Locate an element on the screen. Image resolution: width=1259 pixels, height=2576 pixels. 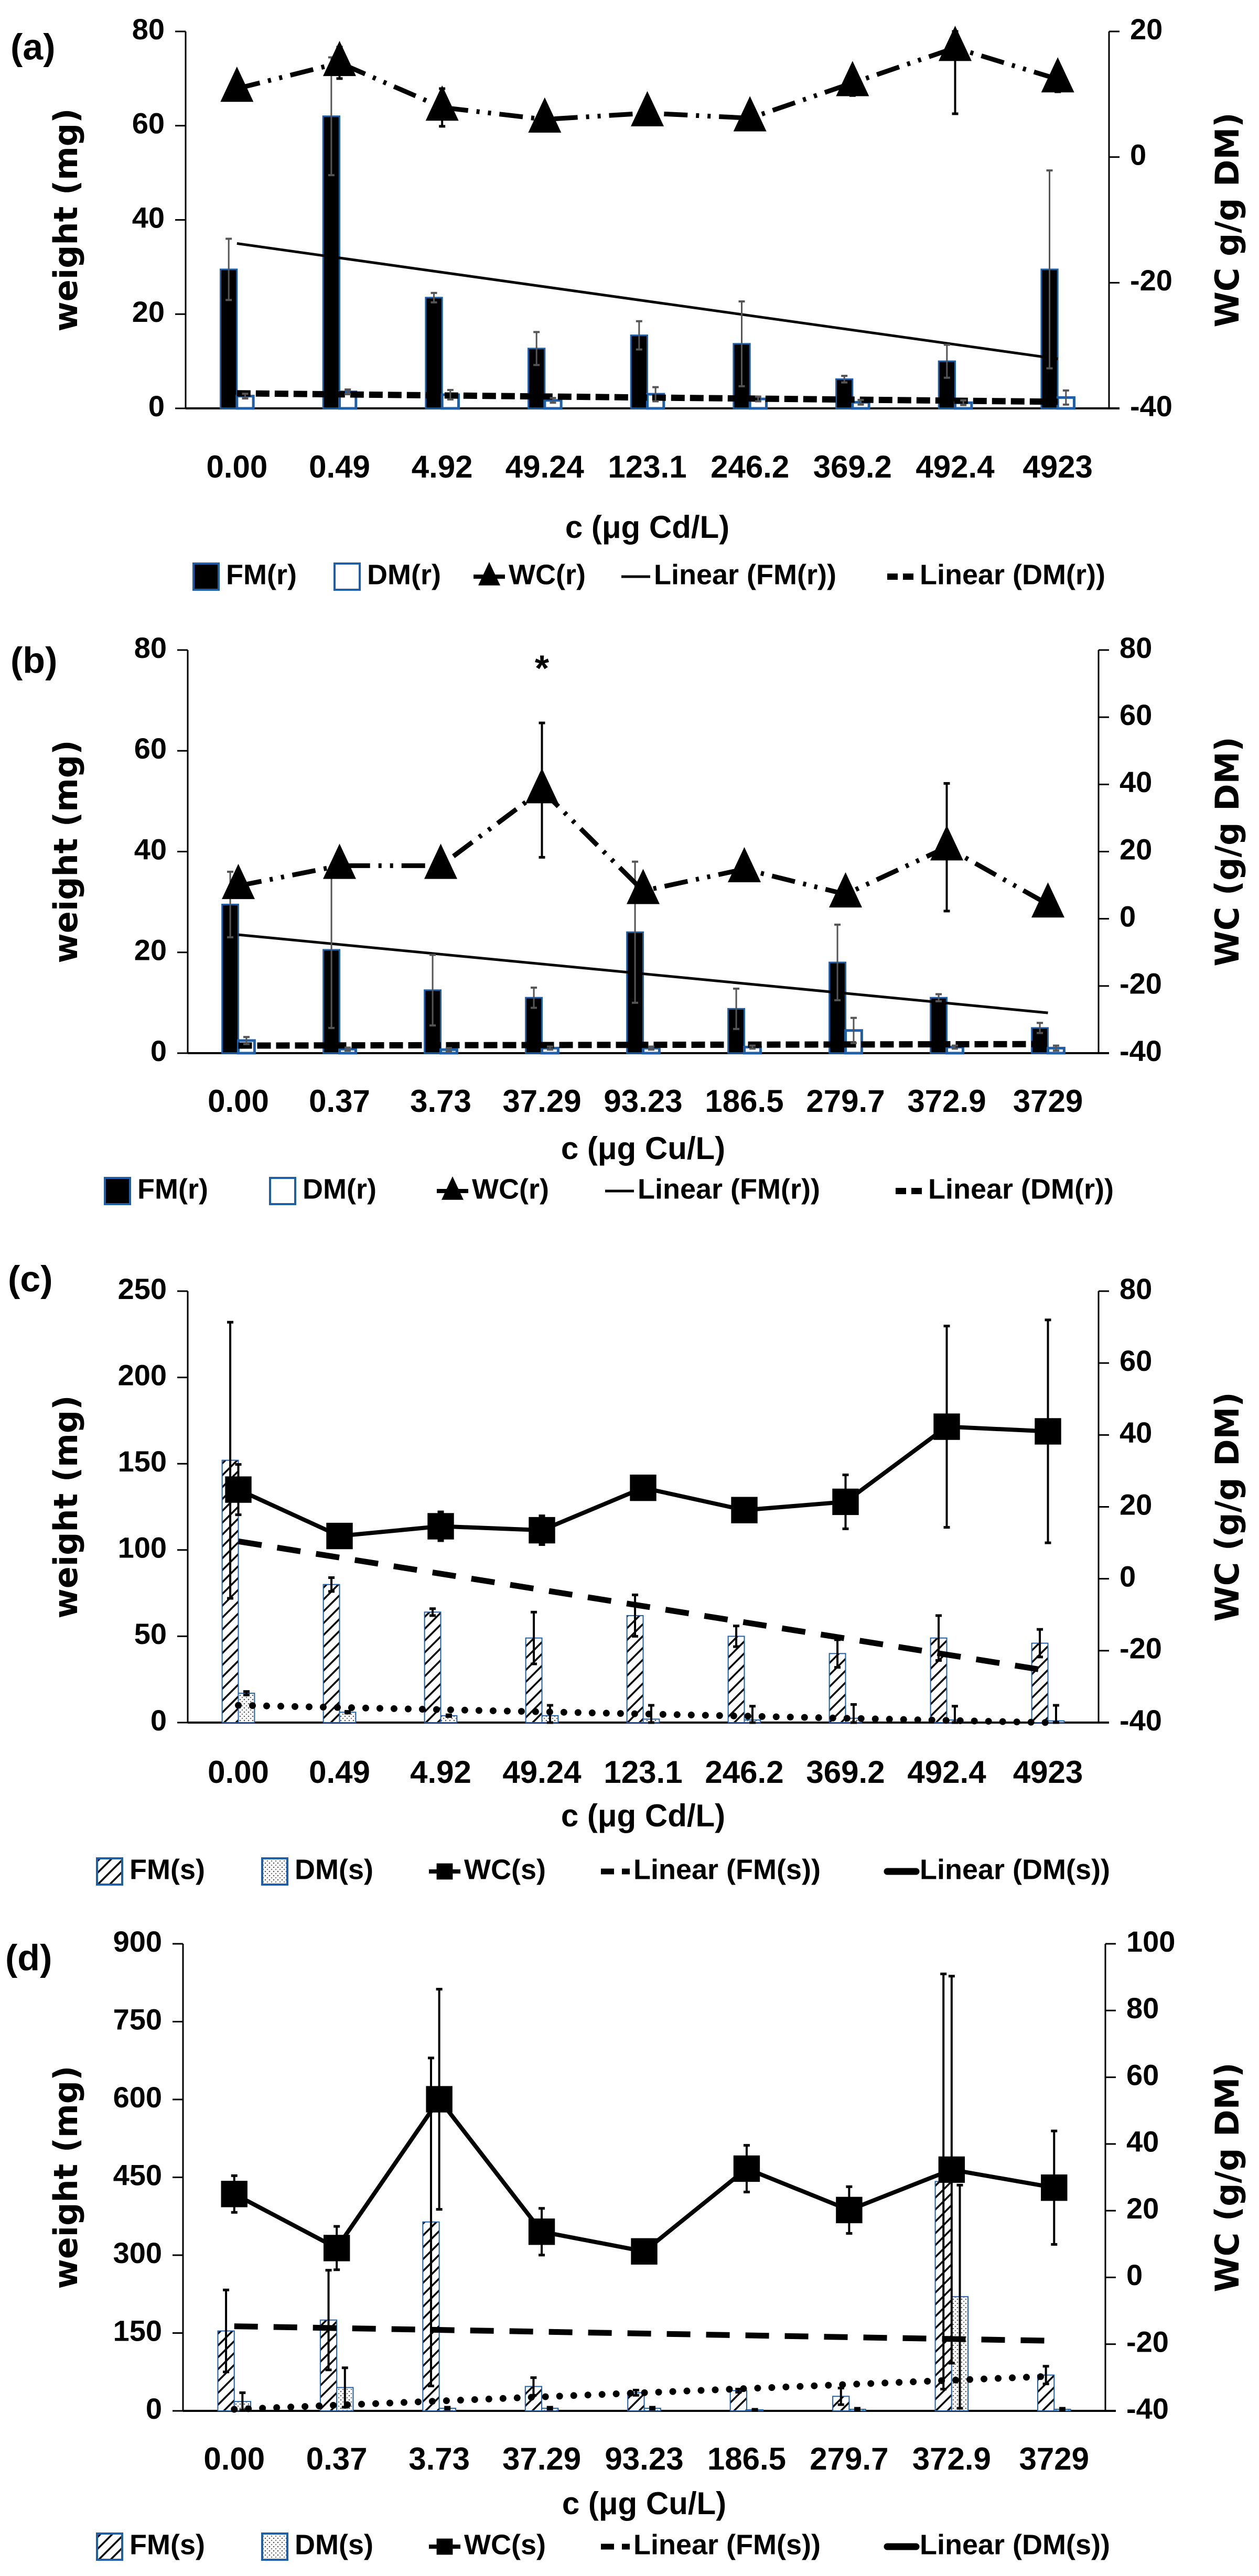
x-tick-label: 4923 is located at coordinates (1057, 466).